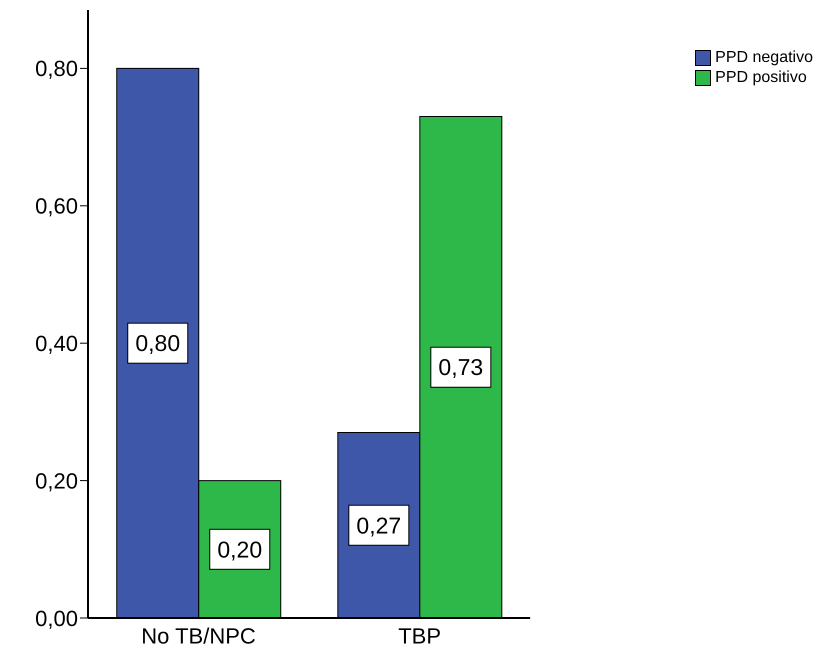 Image resolution: width=818 pixels, height=658 pixels. What do you see at coordinates (56, 481) in the screenshot?
I see `y-tick-label: 0,20` at bounding box center [56, 481].